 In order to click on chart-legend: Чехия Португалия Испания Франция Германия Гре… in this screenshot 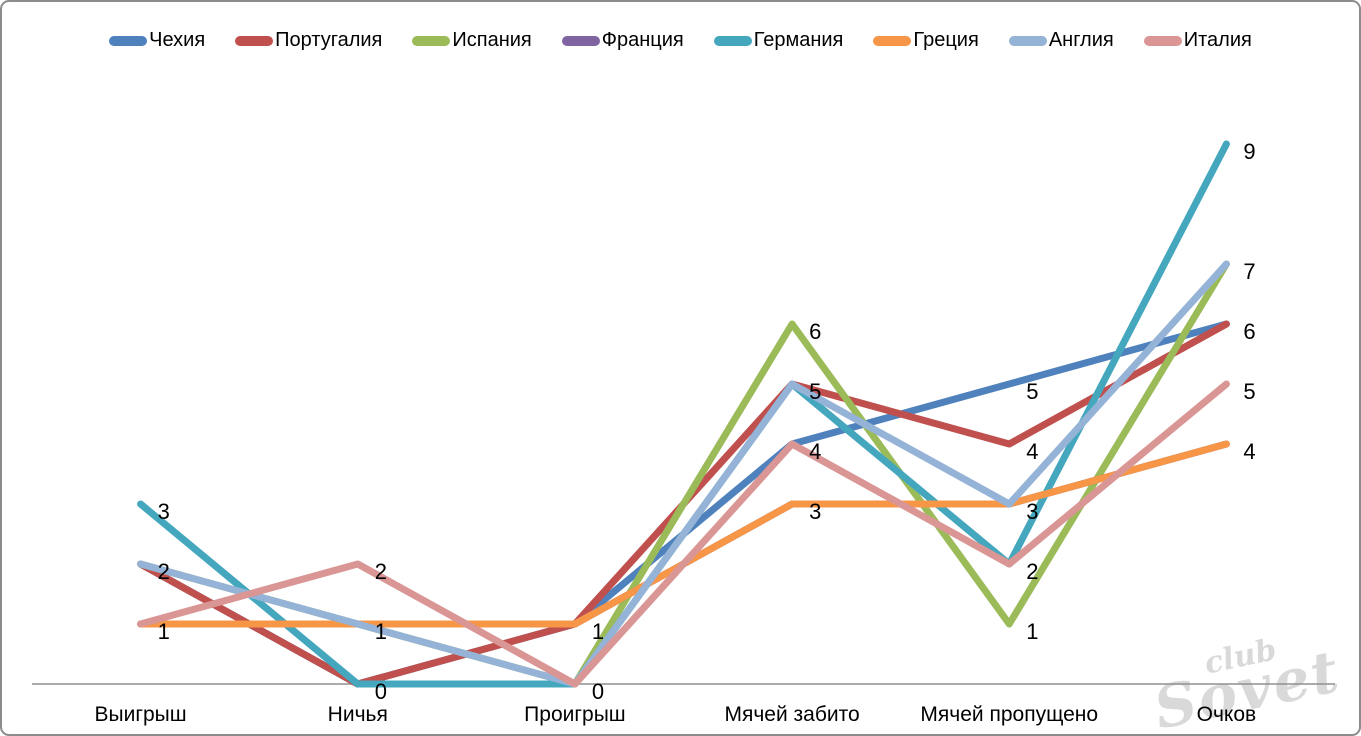, I will do `click(680, 40)`.